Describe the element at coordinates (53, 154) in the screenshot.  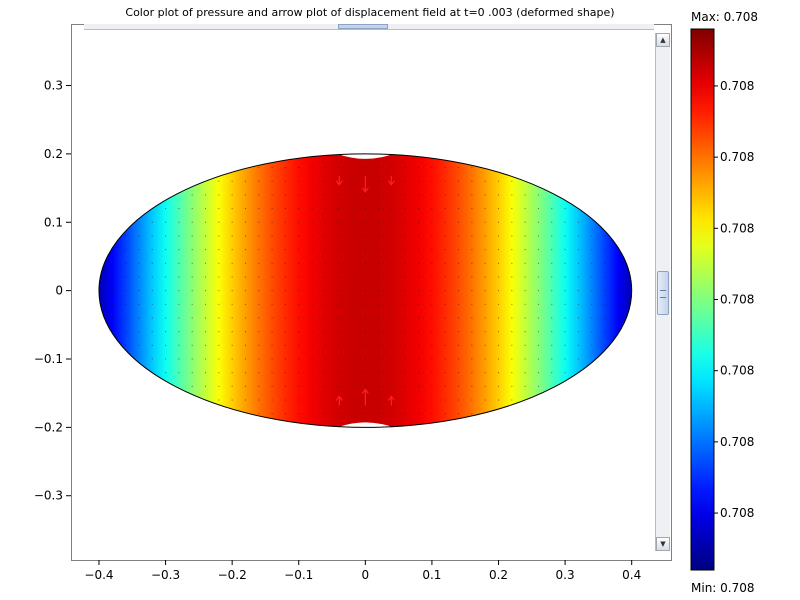
I see `y-tick-label: 0.2` at that location.